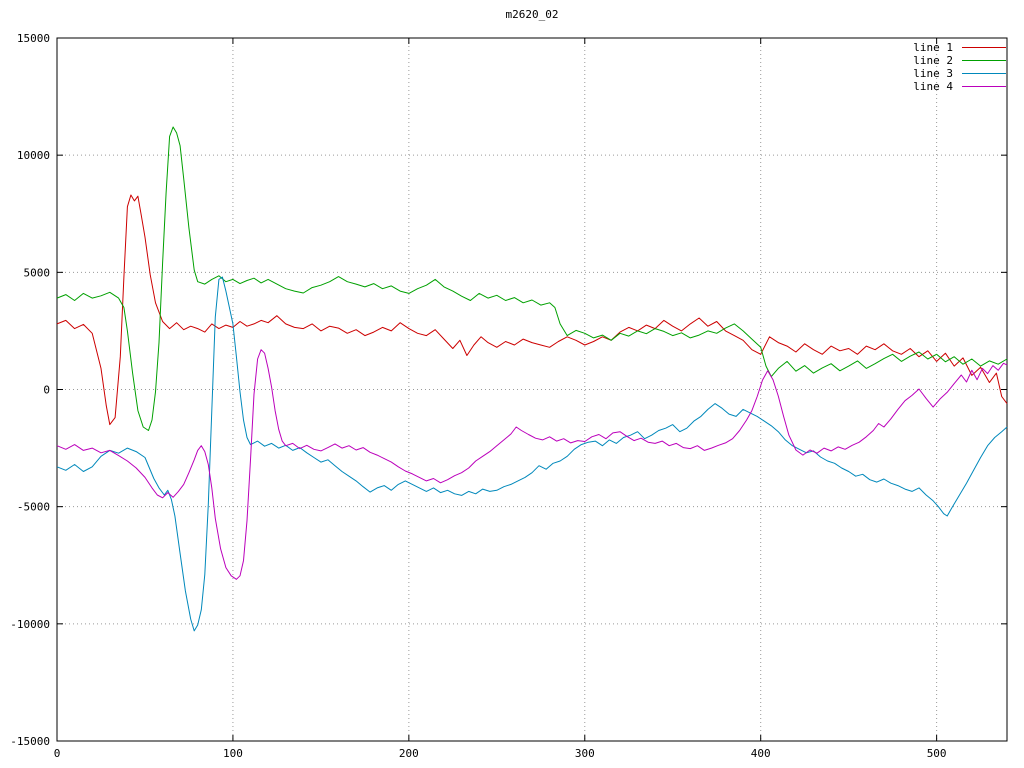 The image size is (1024, 768). Describe the element at coordinates (585, 753) in the screenshot. I see `x-tick-label: 300` at that location.